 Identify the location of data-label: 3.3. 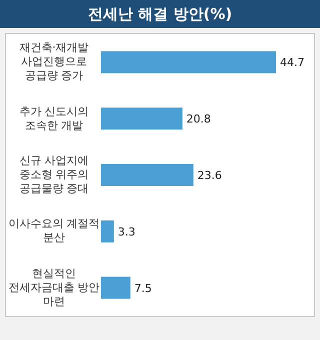
(127, 231).